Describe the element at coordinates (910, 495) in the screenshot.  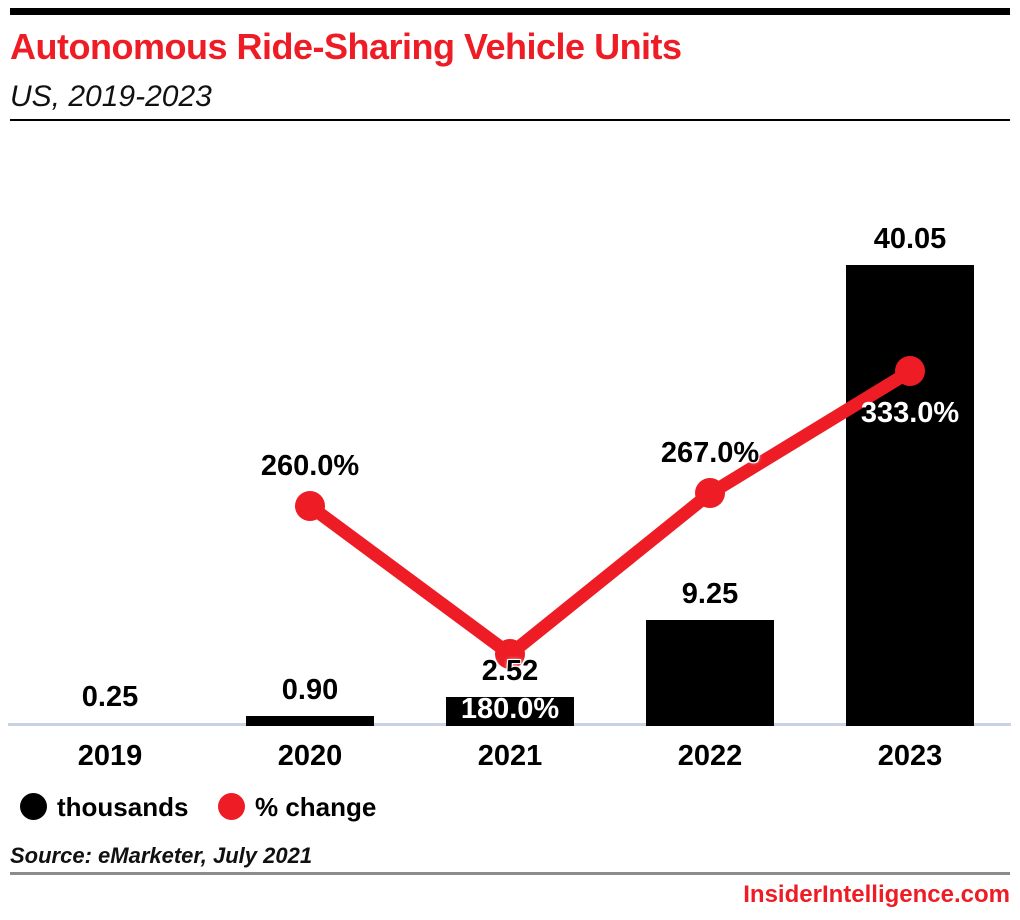
I see `bar-2023` at that location.